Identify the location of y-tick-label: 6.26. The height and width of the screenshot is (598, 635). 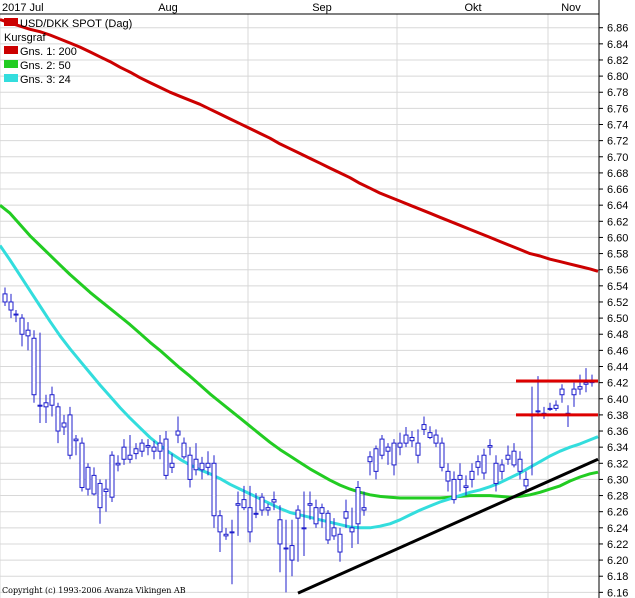
(617, 513).